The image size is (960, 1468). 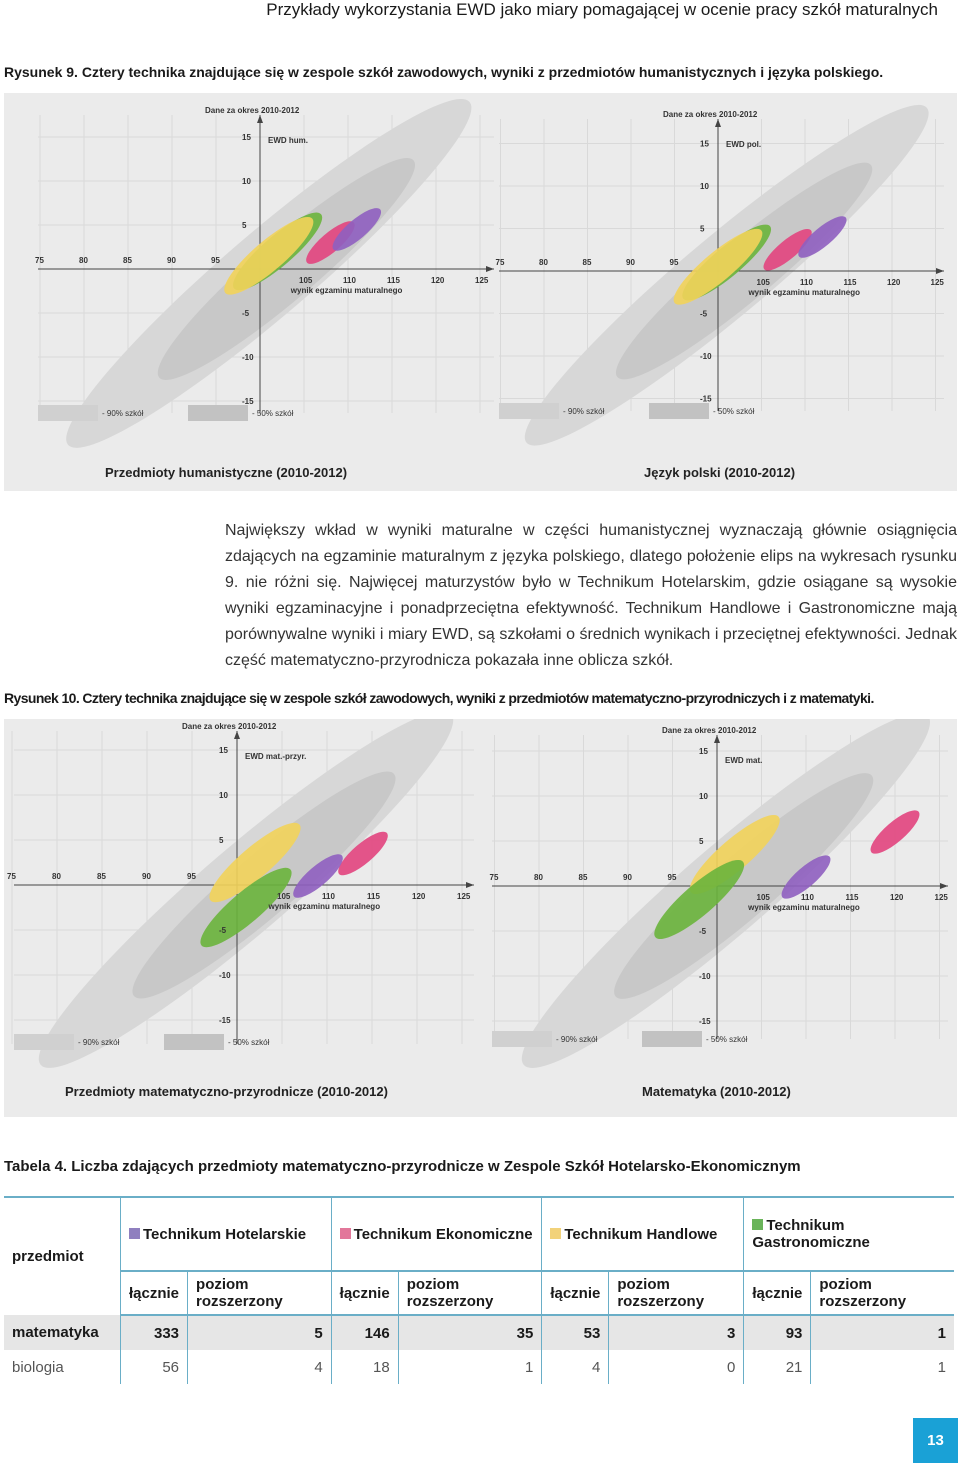 What do you see at coordinates (777, 1332) in the screenshot?
I see `cell: 93` at bounding box center [777, 1332].